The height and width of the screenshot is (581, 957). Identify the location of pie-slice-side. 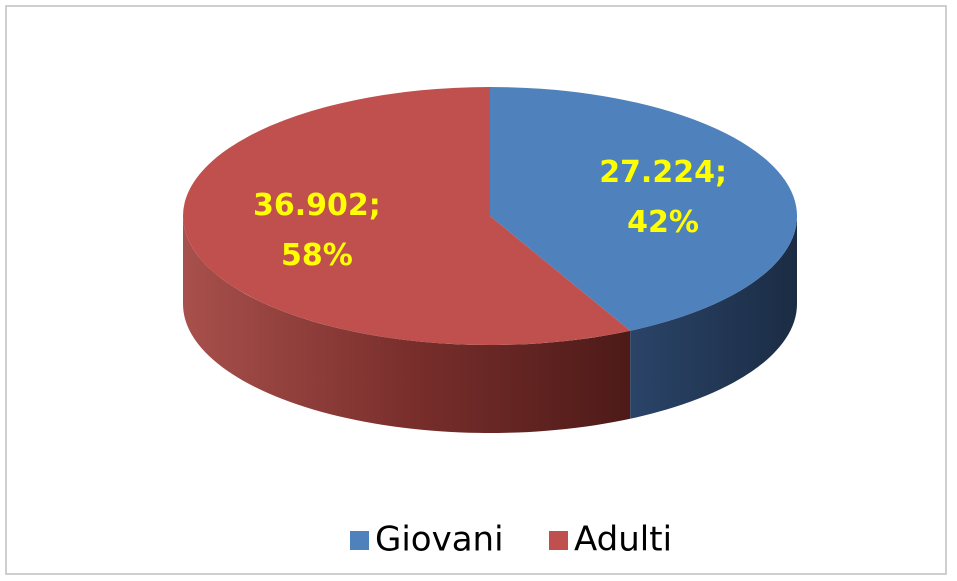
(713, 317).